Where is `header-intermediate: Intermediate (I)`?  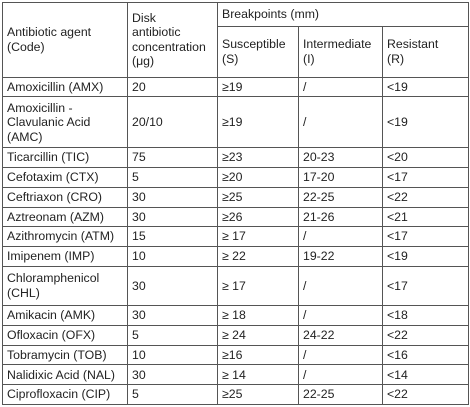 header-intermediate: Intermediate (I) is located at coordinates (340, 52).